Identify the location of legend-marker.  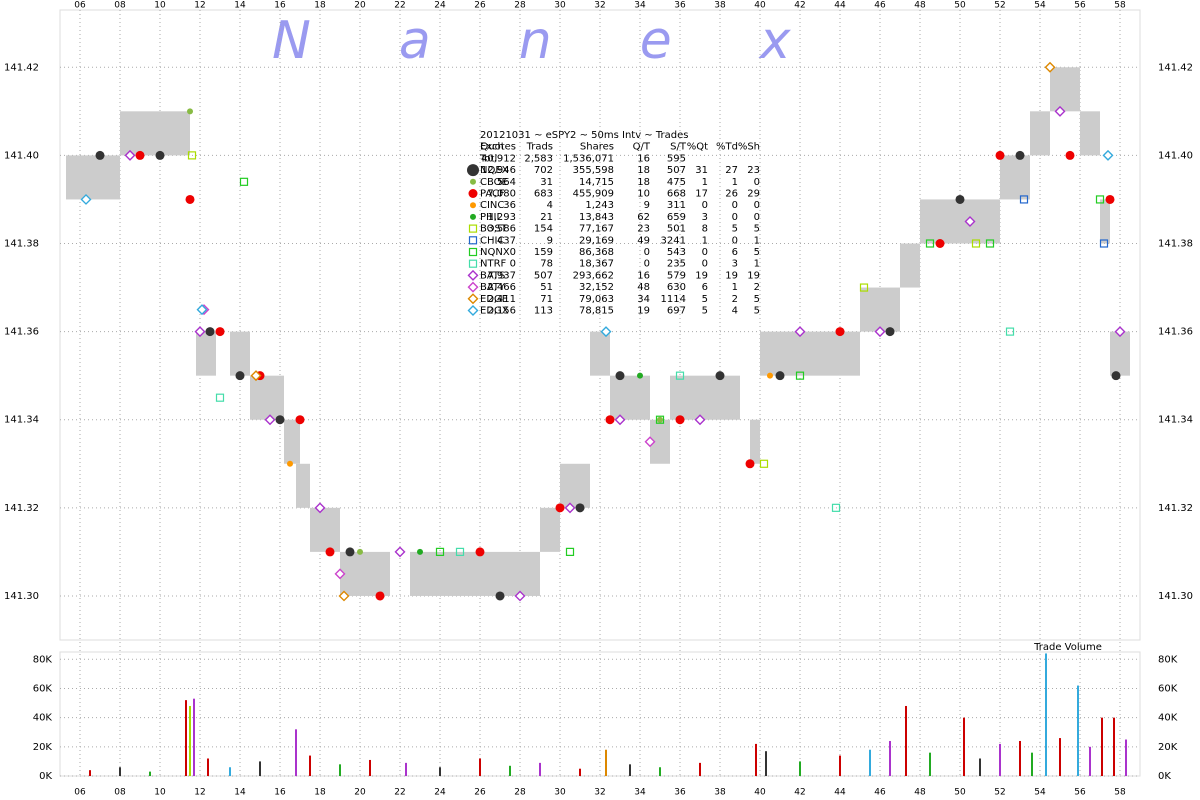
(473, 310).